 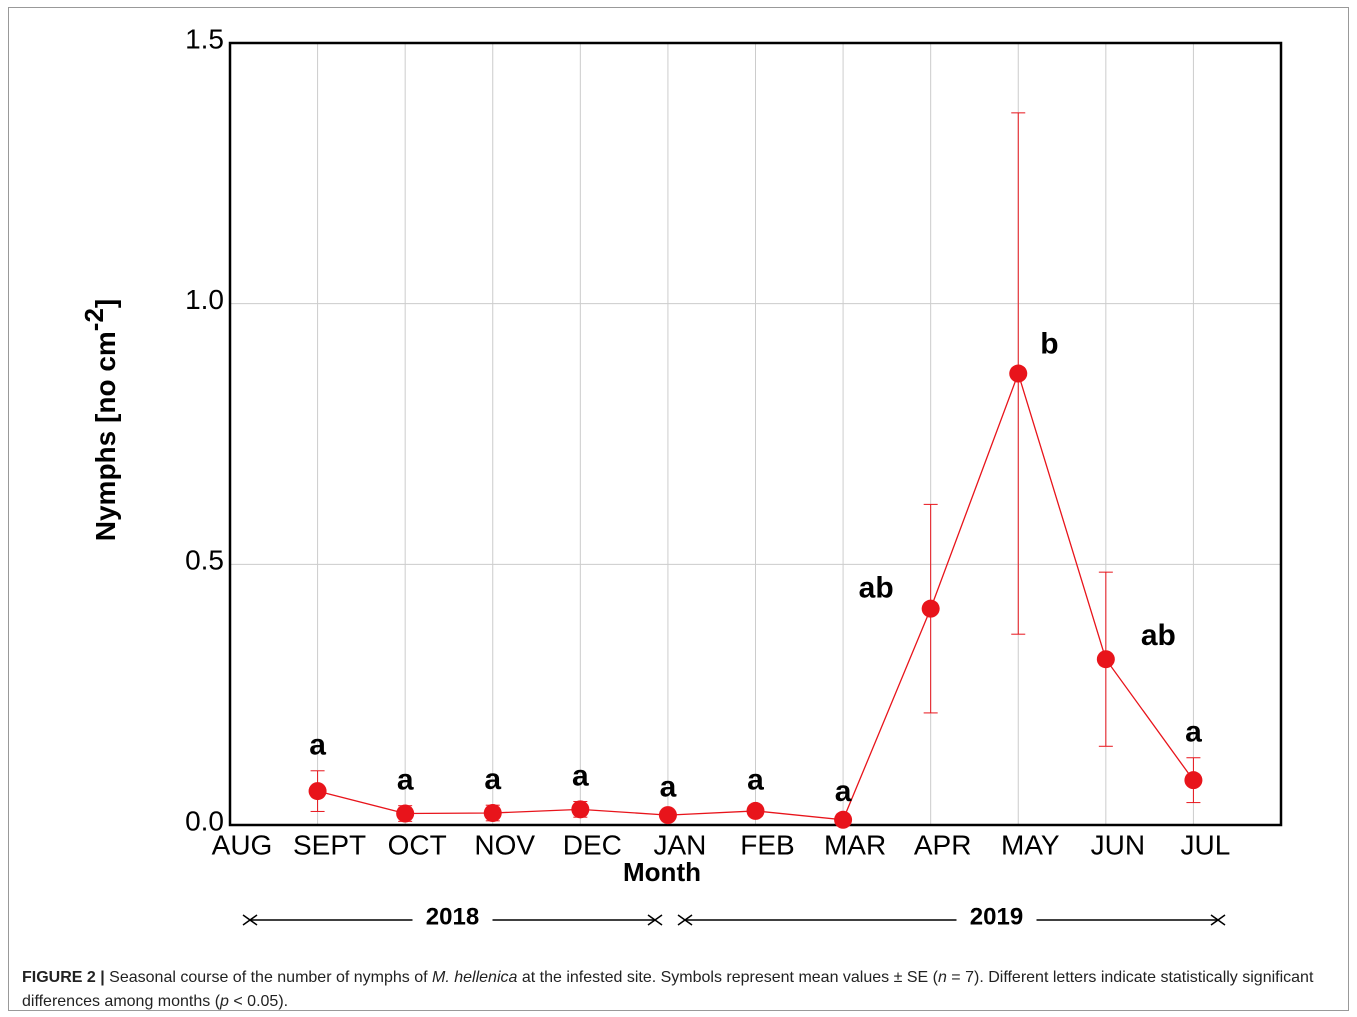 What do you see at coordinates (1206, 844) in the screenshot?
I see `x-tick-label: JUL` at bounding box center [1206, 844].